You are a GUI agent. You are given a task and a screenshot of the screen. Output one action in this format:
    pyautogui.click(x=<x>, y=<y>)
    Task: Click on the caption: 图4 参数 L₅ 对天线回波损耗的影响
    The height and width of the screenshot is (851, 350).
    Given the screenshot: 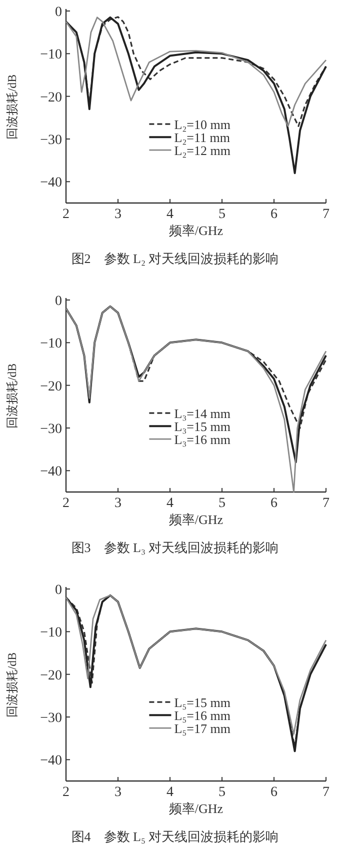 What is the action you would take?
    pyautogui.click(x=175, y=836)
    